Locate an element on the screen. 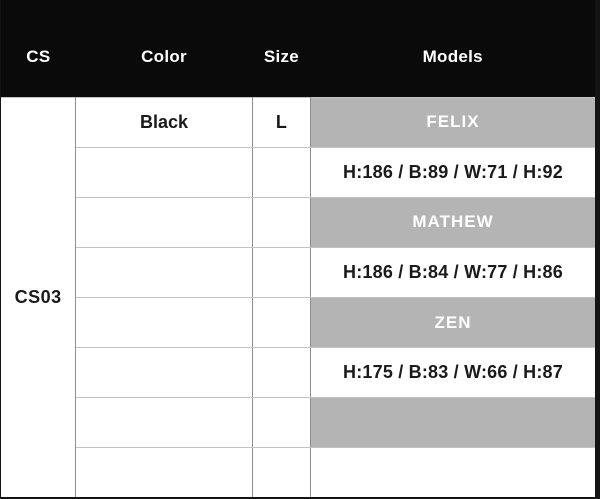 The image size is (600, 499). measurements-cell: H:175 / B:83 / W:66 / H:87 is located at coordinates (454, 373).